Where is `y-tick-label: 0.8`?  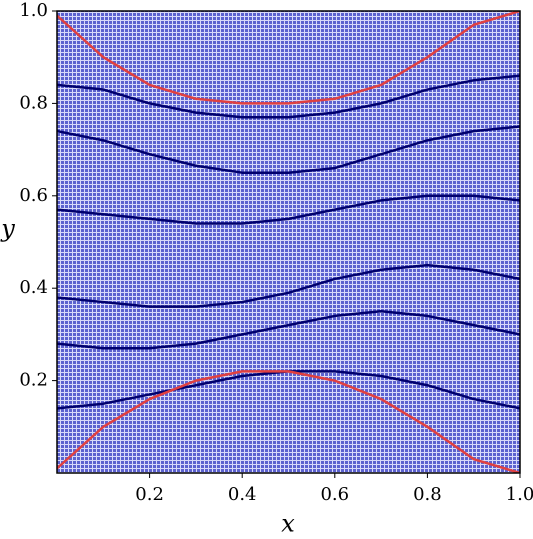
y-tick-label: 0.8 is located at coordinates (33, 102).